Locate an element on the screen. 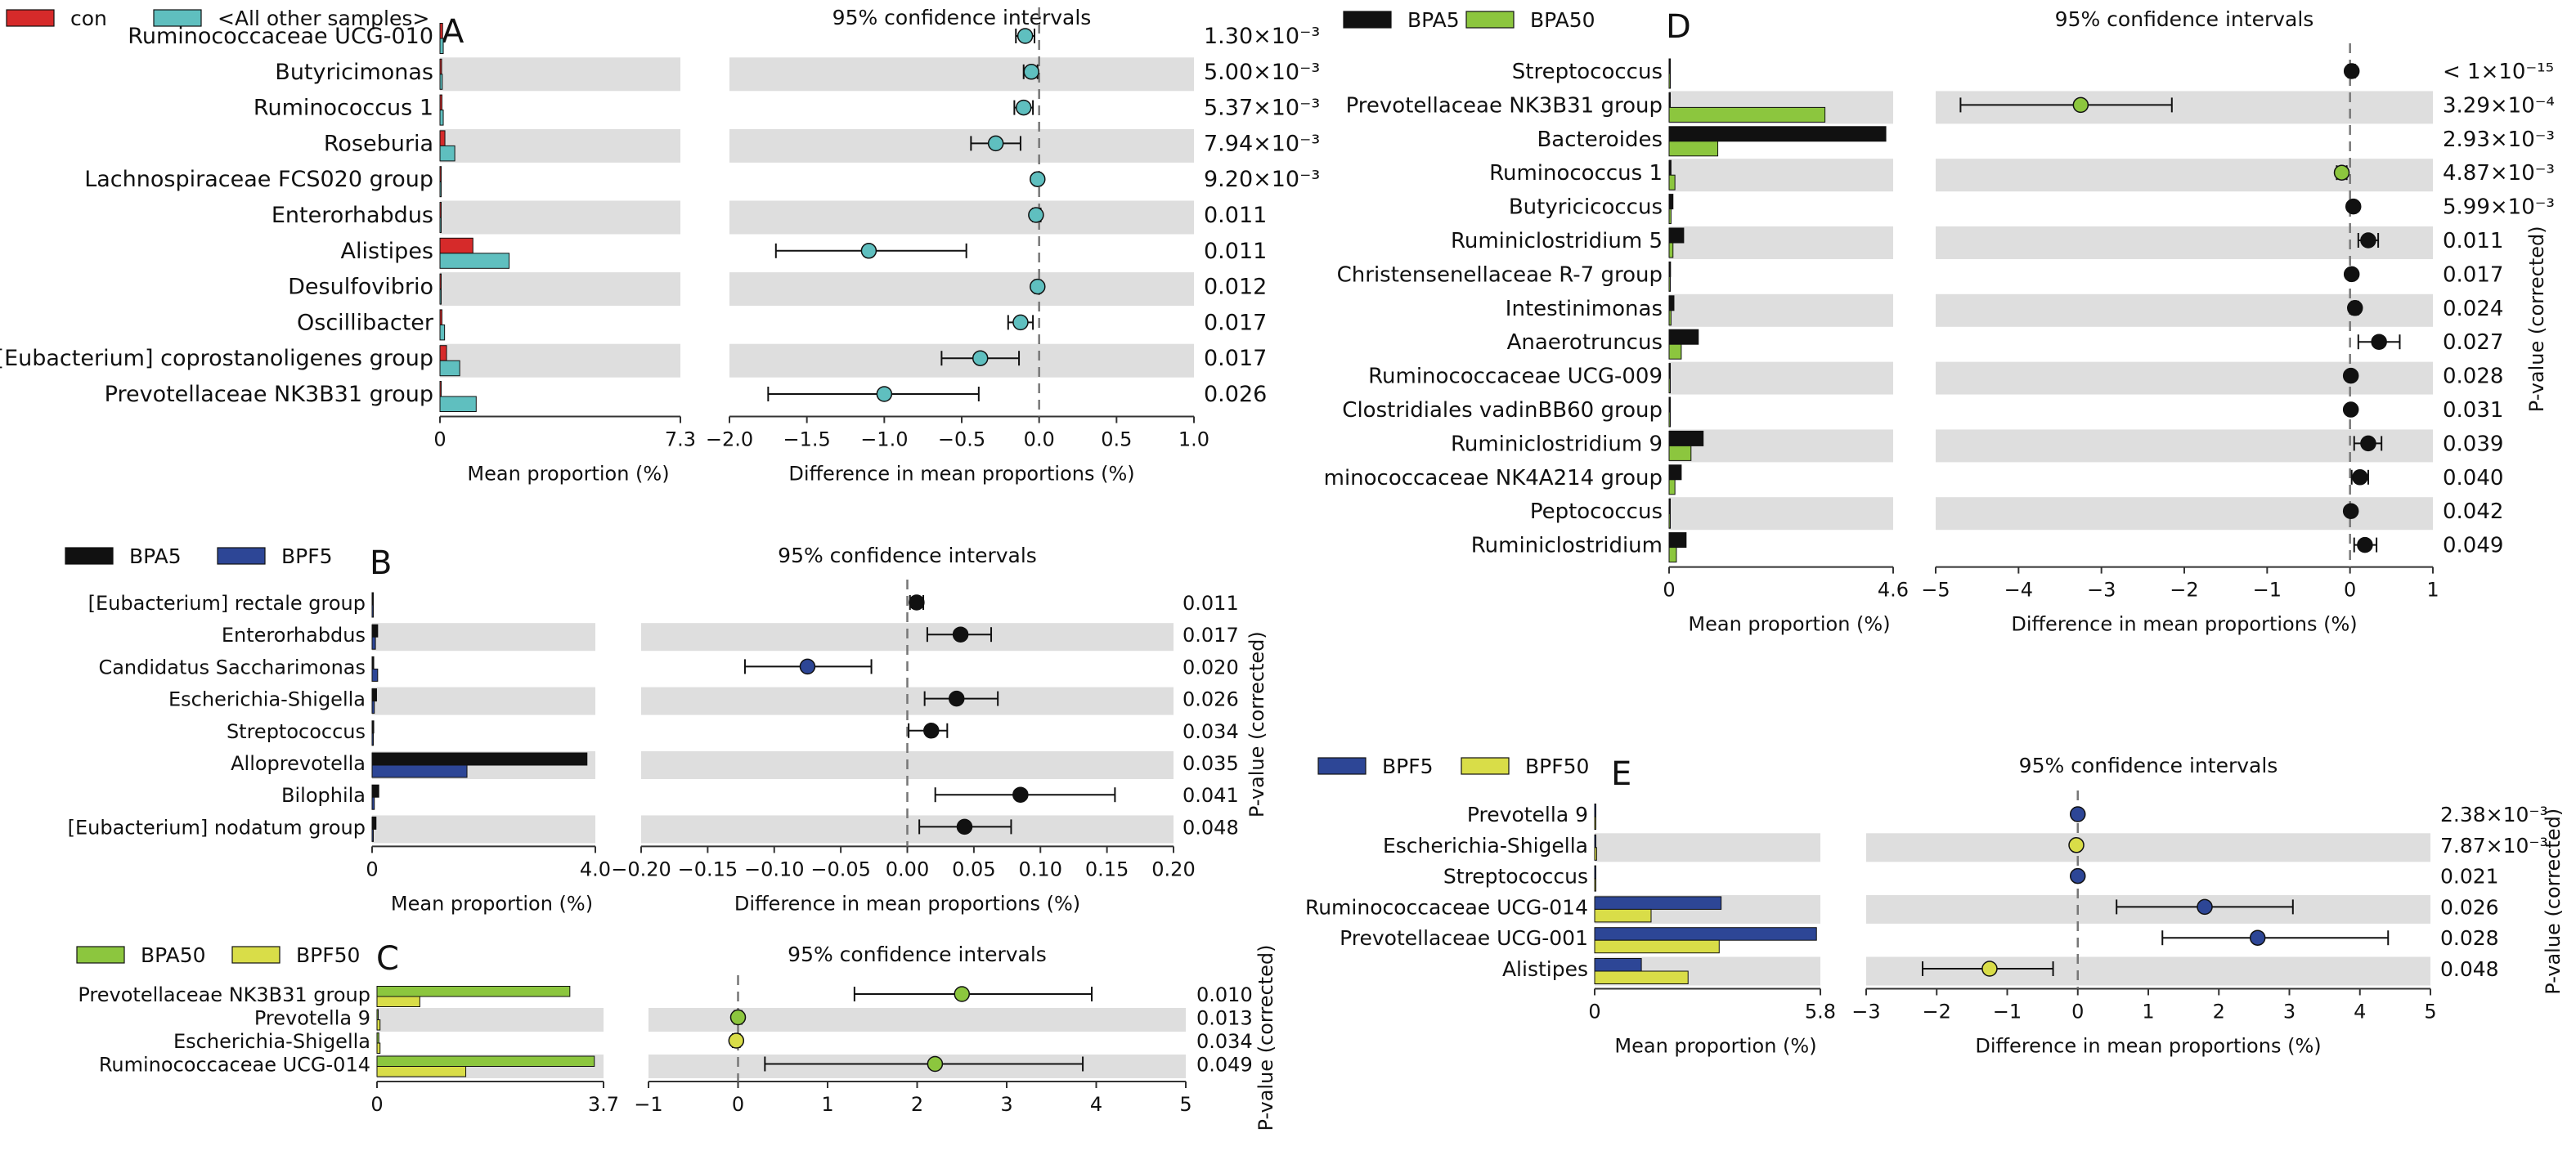 This screenshot has width=2576, height=1151. diff-axis-tick-label: −0.20 is located at coordinates (641, 869).